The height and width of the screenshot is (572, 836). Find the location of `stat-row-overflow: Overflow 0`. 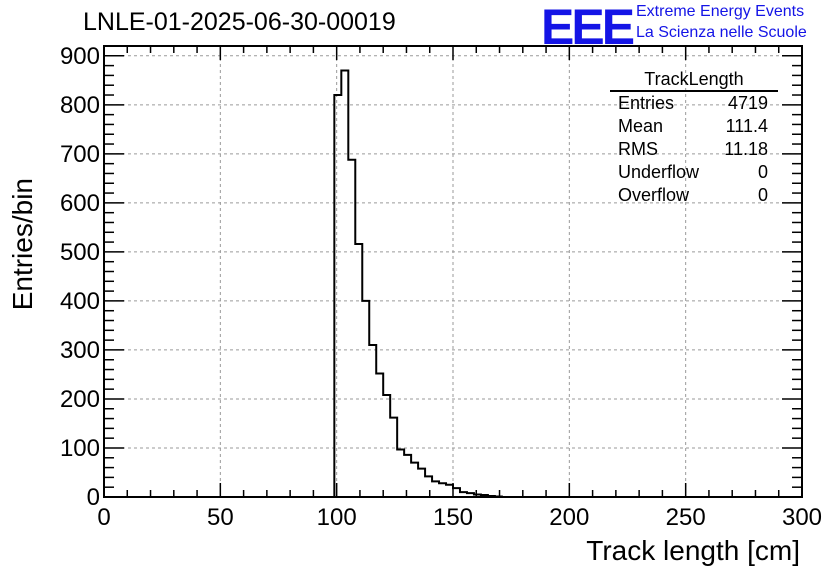

stat-row-overflow: Overflow 0 is located at coordinates (694, 195).